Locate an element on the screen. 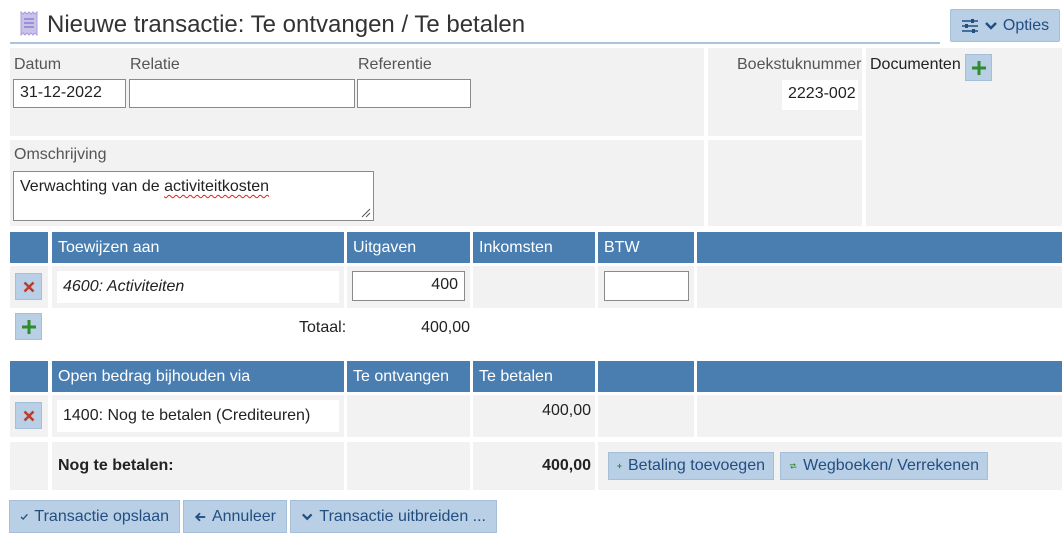 This screenshot has width=1064, height=538. add-payment-button: Betaling toevoegen is located at coordinates (691, 466).